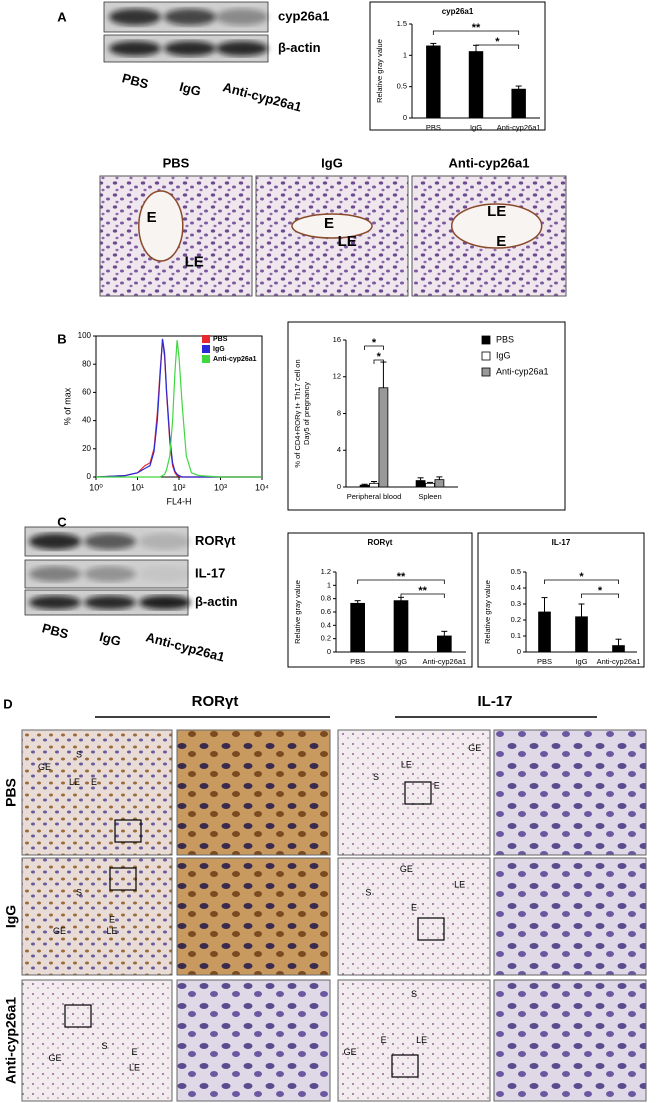 The height and width of the screenshot is (1103, 659). What do you see at coordinates (297, 413) in the screenshot?
I see `y-axis-label: % of CD4+RORγ t+ Th17 cell on` at bounding box center [297, 413].